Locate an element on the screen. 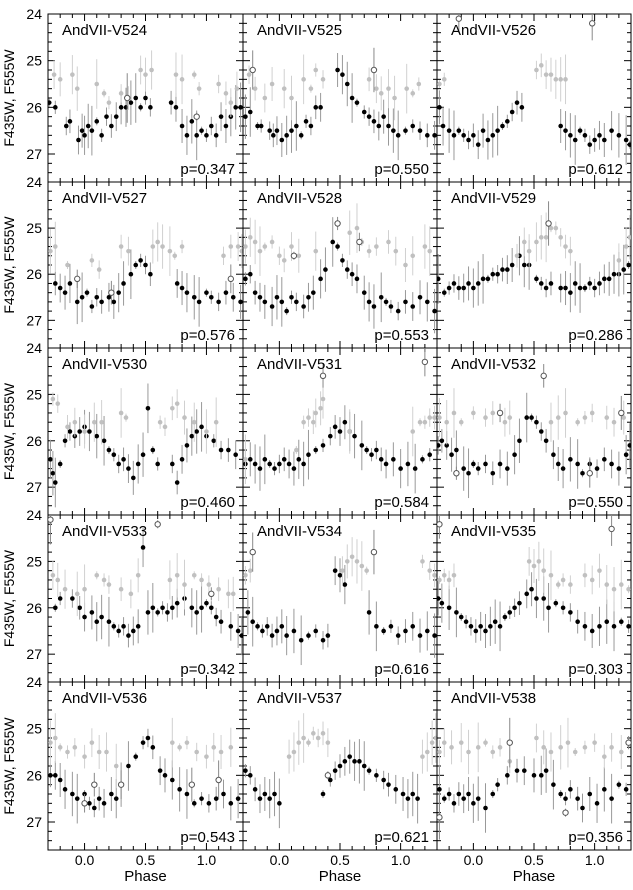 This screenshot has width=633, height=890. series-filled-gray is located at coordinates (145, 84).